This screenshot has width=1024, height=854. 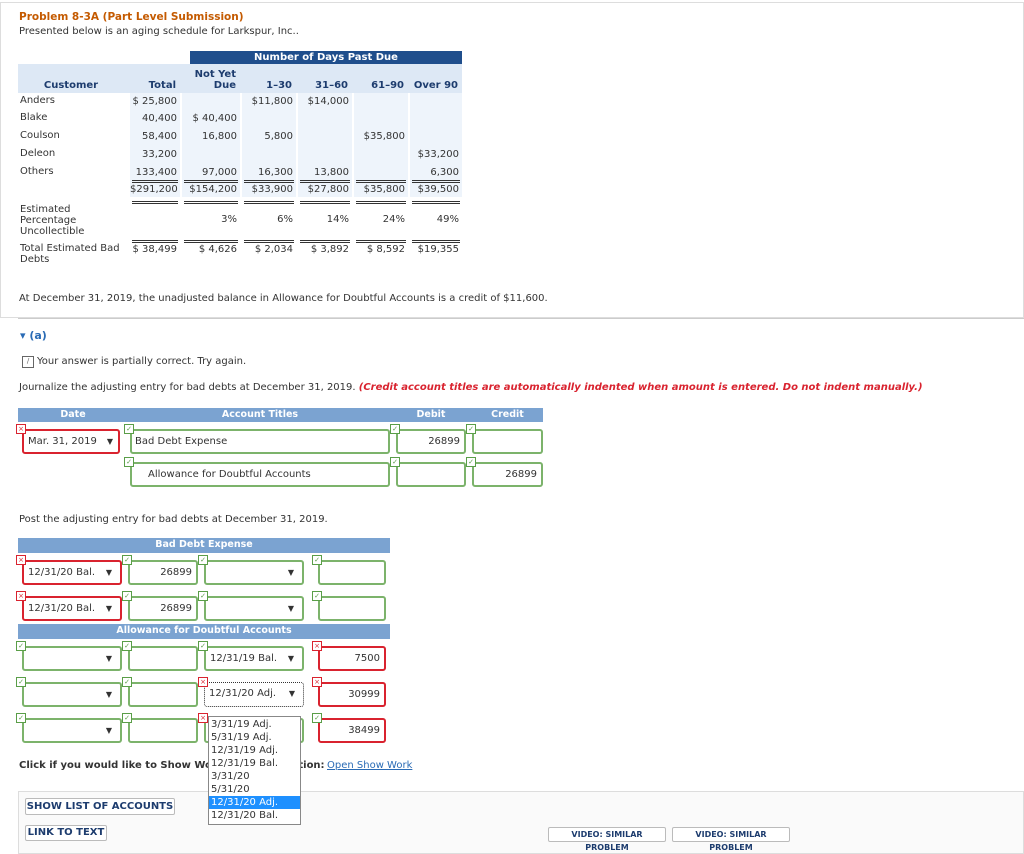 I want to click on dropdown-option: 3/31/20, so click(x=230, y=776).